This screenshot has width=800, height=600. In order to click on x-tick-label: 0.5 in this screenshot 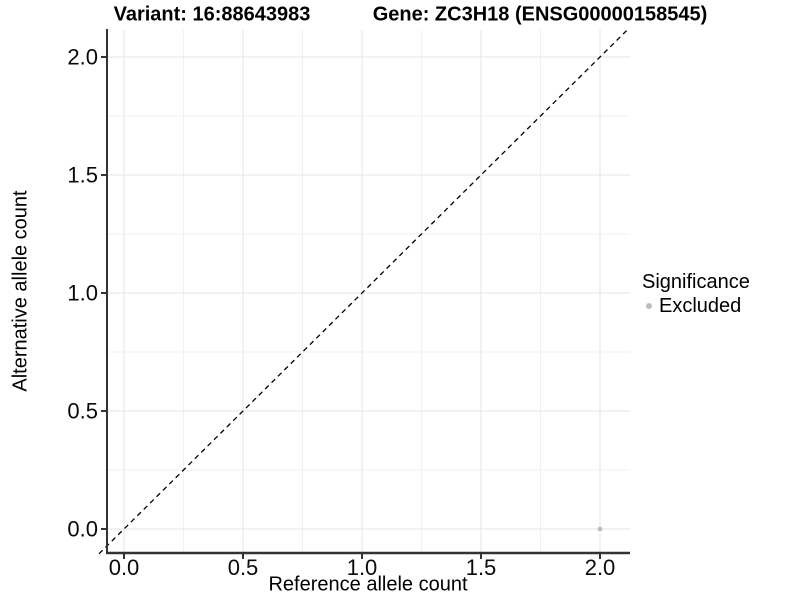, I will do `click(243, 567)`.